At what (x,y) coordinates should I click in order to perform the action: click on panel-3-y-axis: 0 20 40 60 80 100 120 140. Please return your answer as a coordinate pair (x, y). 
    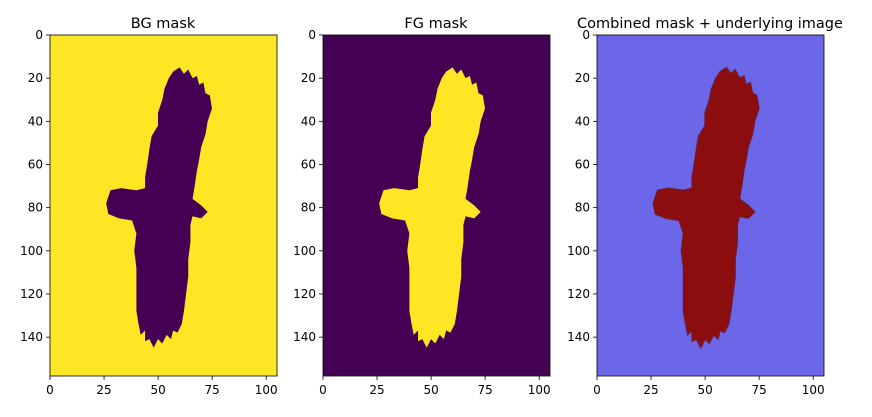
    Looking at the image, I should click on (582, 186).